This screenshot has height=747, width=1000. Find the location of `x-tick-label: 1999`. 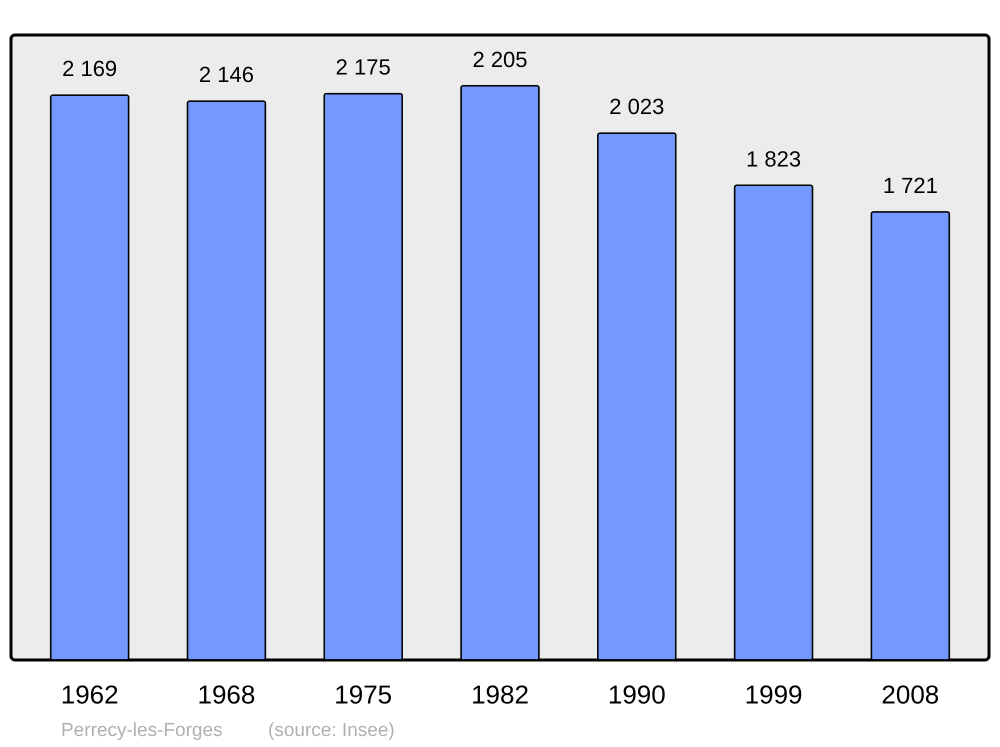

x-tick-label: 1999 is located at coordinates (773, 695).